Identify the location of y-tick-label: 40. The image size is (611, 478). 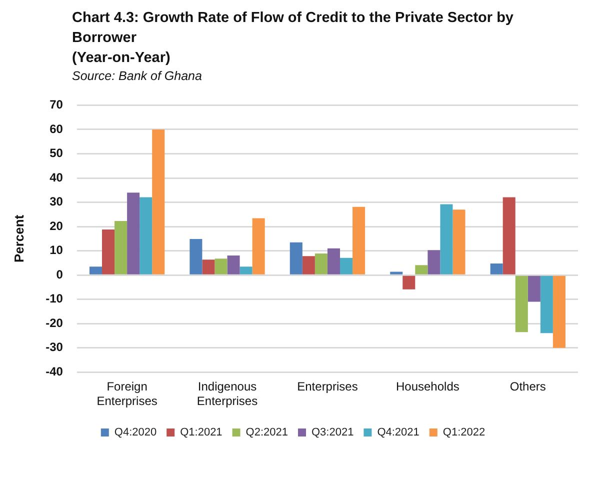
(57, 177).